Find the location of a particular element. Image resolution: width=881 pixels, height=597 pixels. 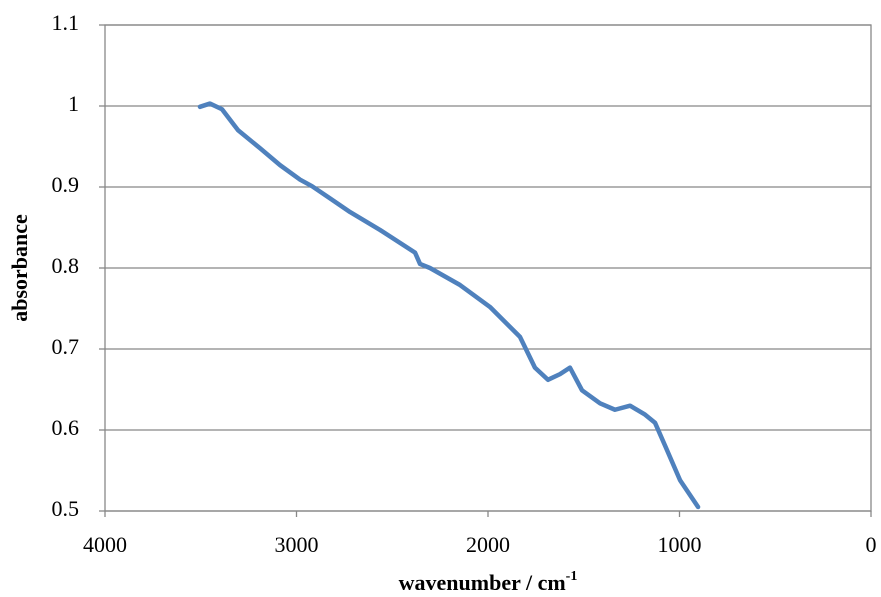

y-tick-label: 0.5 is located at coordinates (66, 508).